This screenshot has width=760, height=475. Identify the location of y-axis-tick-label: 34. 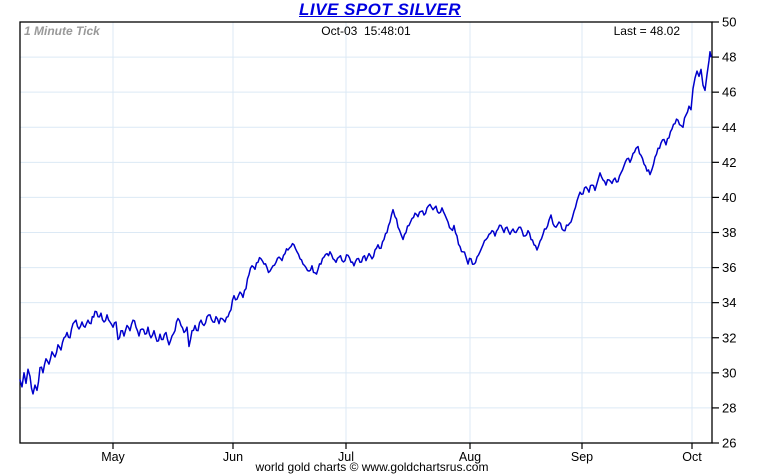
(729, 302).